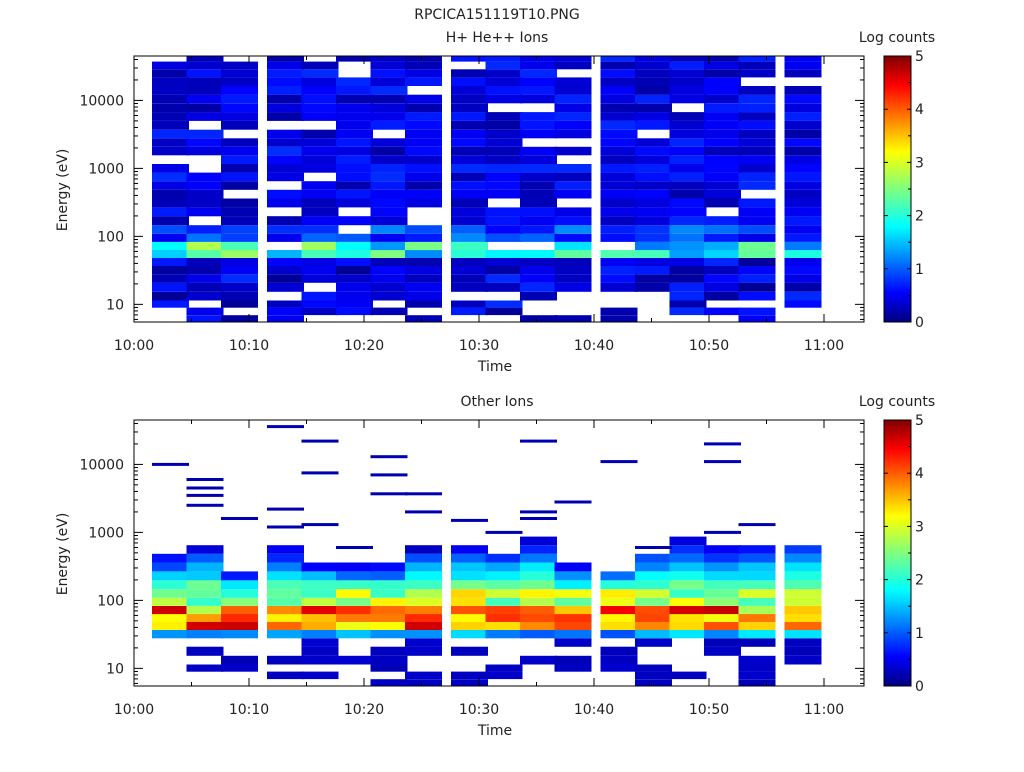 The height and width of the screenshot is (772, 1024). Describe the element at coordinates (919, 581) in the screenshot. I see `colorbar-tick-label: 2` at that location.